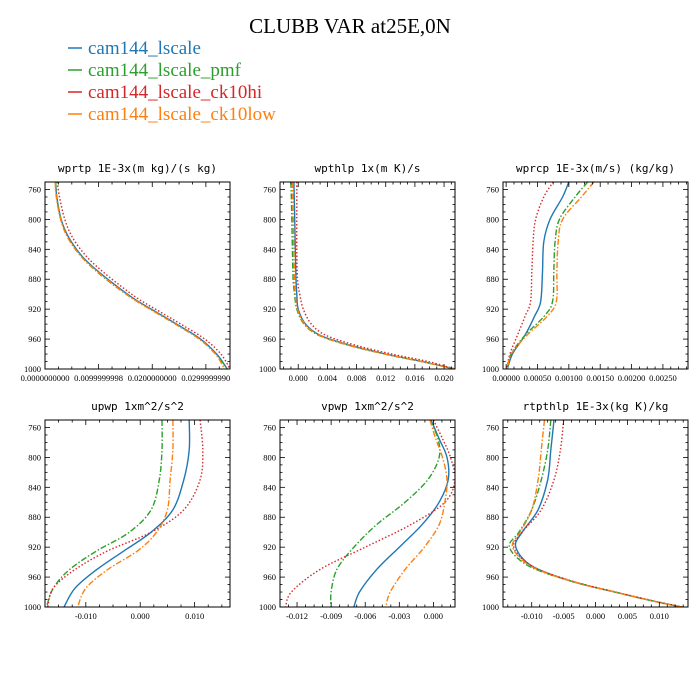  Describe the element at coordinates (297, 616) in the screenshot. I see `x-tick-label: -0.012` at that location.